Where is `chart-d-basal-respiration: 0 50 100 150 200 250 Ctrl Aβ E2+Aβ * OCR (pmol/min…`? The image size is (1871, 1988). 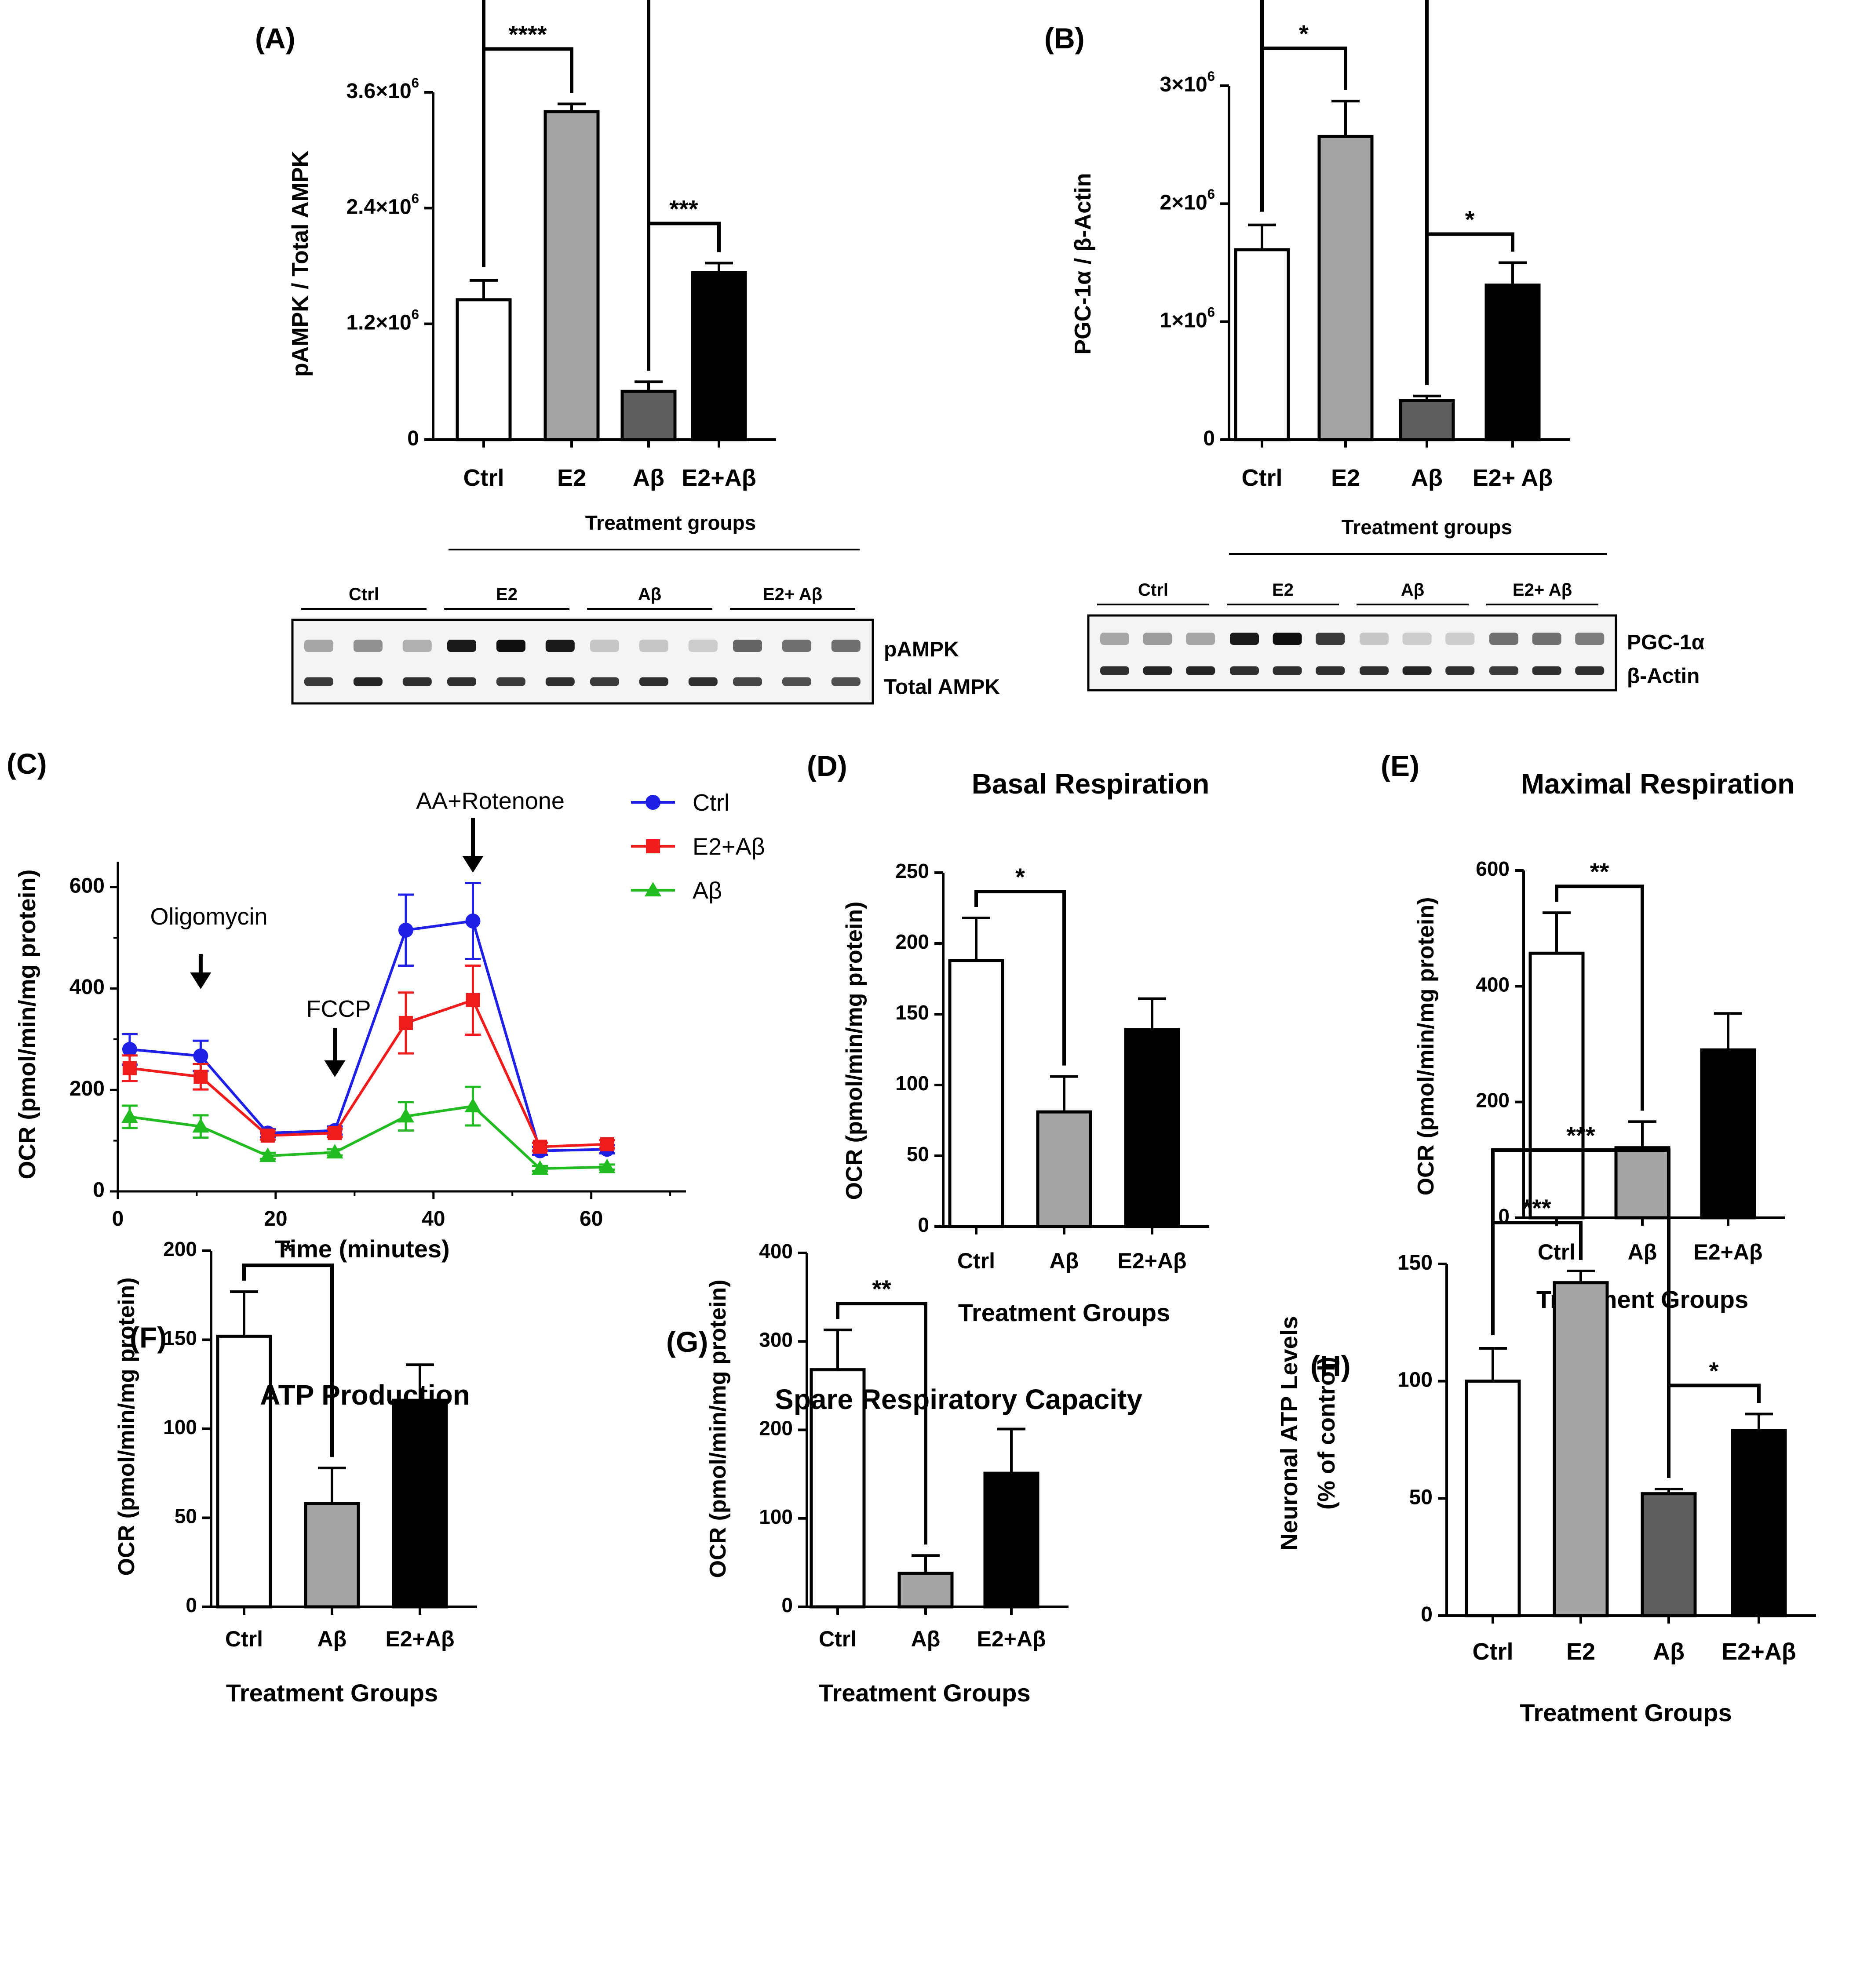 chart-d-basal-respiration: 0 50 100 150 200 250 Ctrl Aβ E2+Aβ * OCR (pmol/min… is located at coordinates (1025, 1047).